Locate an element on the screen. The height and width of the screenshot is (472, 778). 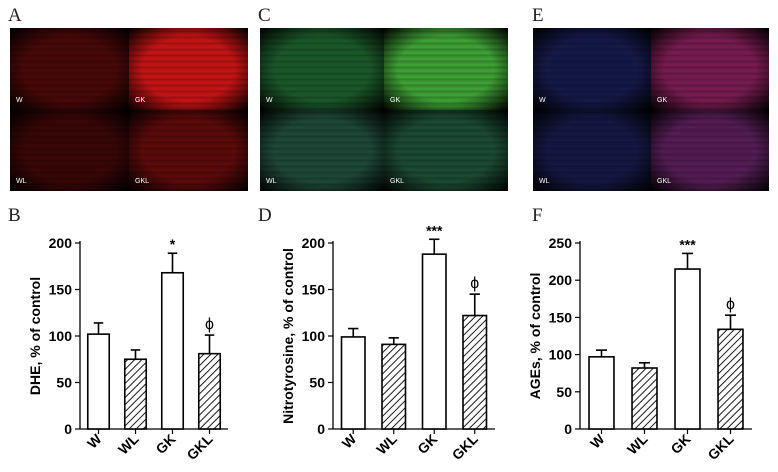
micrograph-panel-e: W GK WL GKL is located at coordinates (651, 109).